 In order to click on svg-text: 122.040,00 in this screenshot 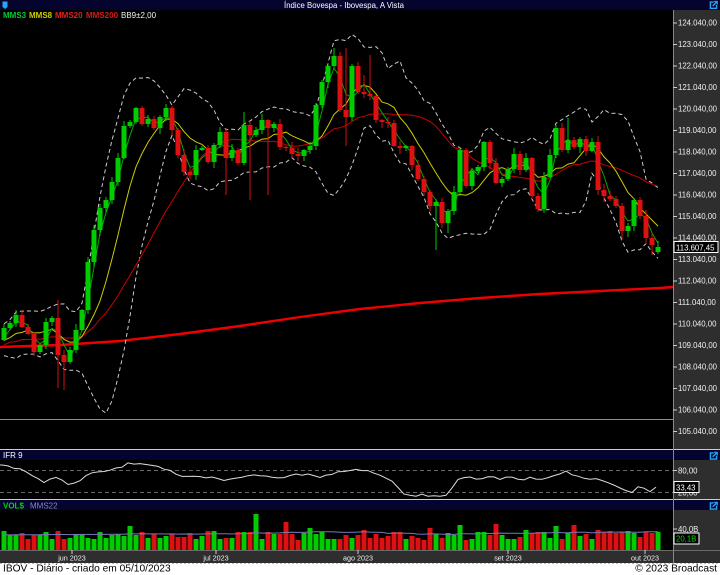, I will do `click(698, 66)`.